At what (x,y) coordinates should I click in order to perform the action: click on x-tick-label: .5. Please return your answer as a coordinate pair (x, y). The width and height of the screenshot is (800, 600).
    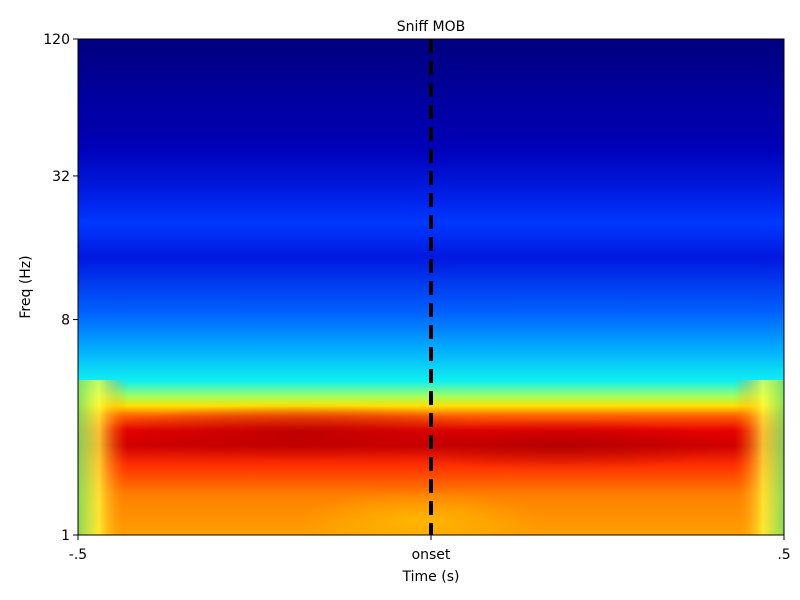
    Looking at the image, I should click on (783, 555).